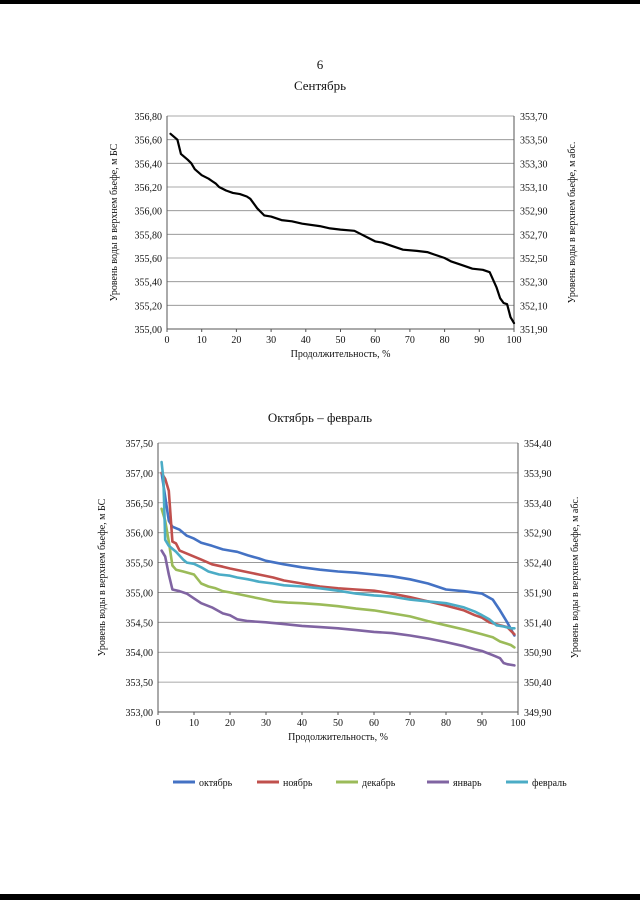 Image resolution: width=640 pixels, height=900 pixels. I want to click on scan-edge-bottom, so click(320, 897).